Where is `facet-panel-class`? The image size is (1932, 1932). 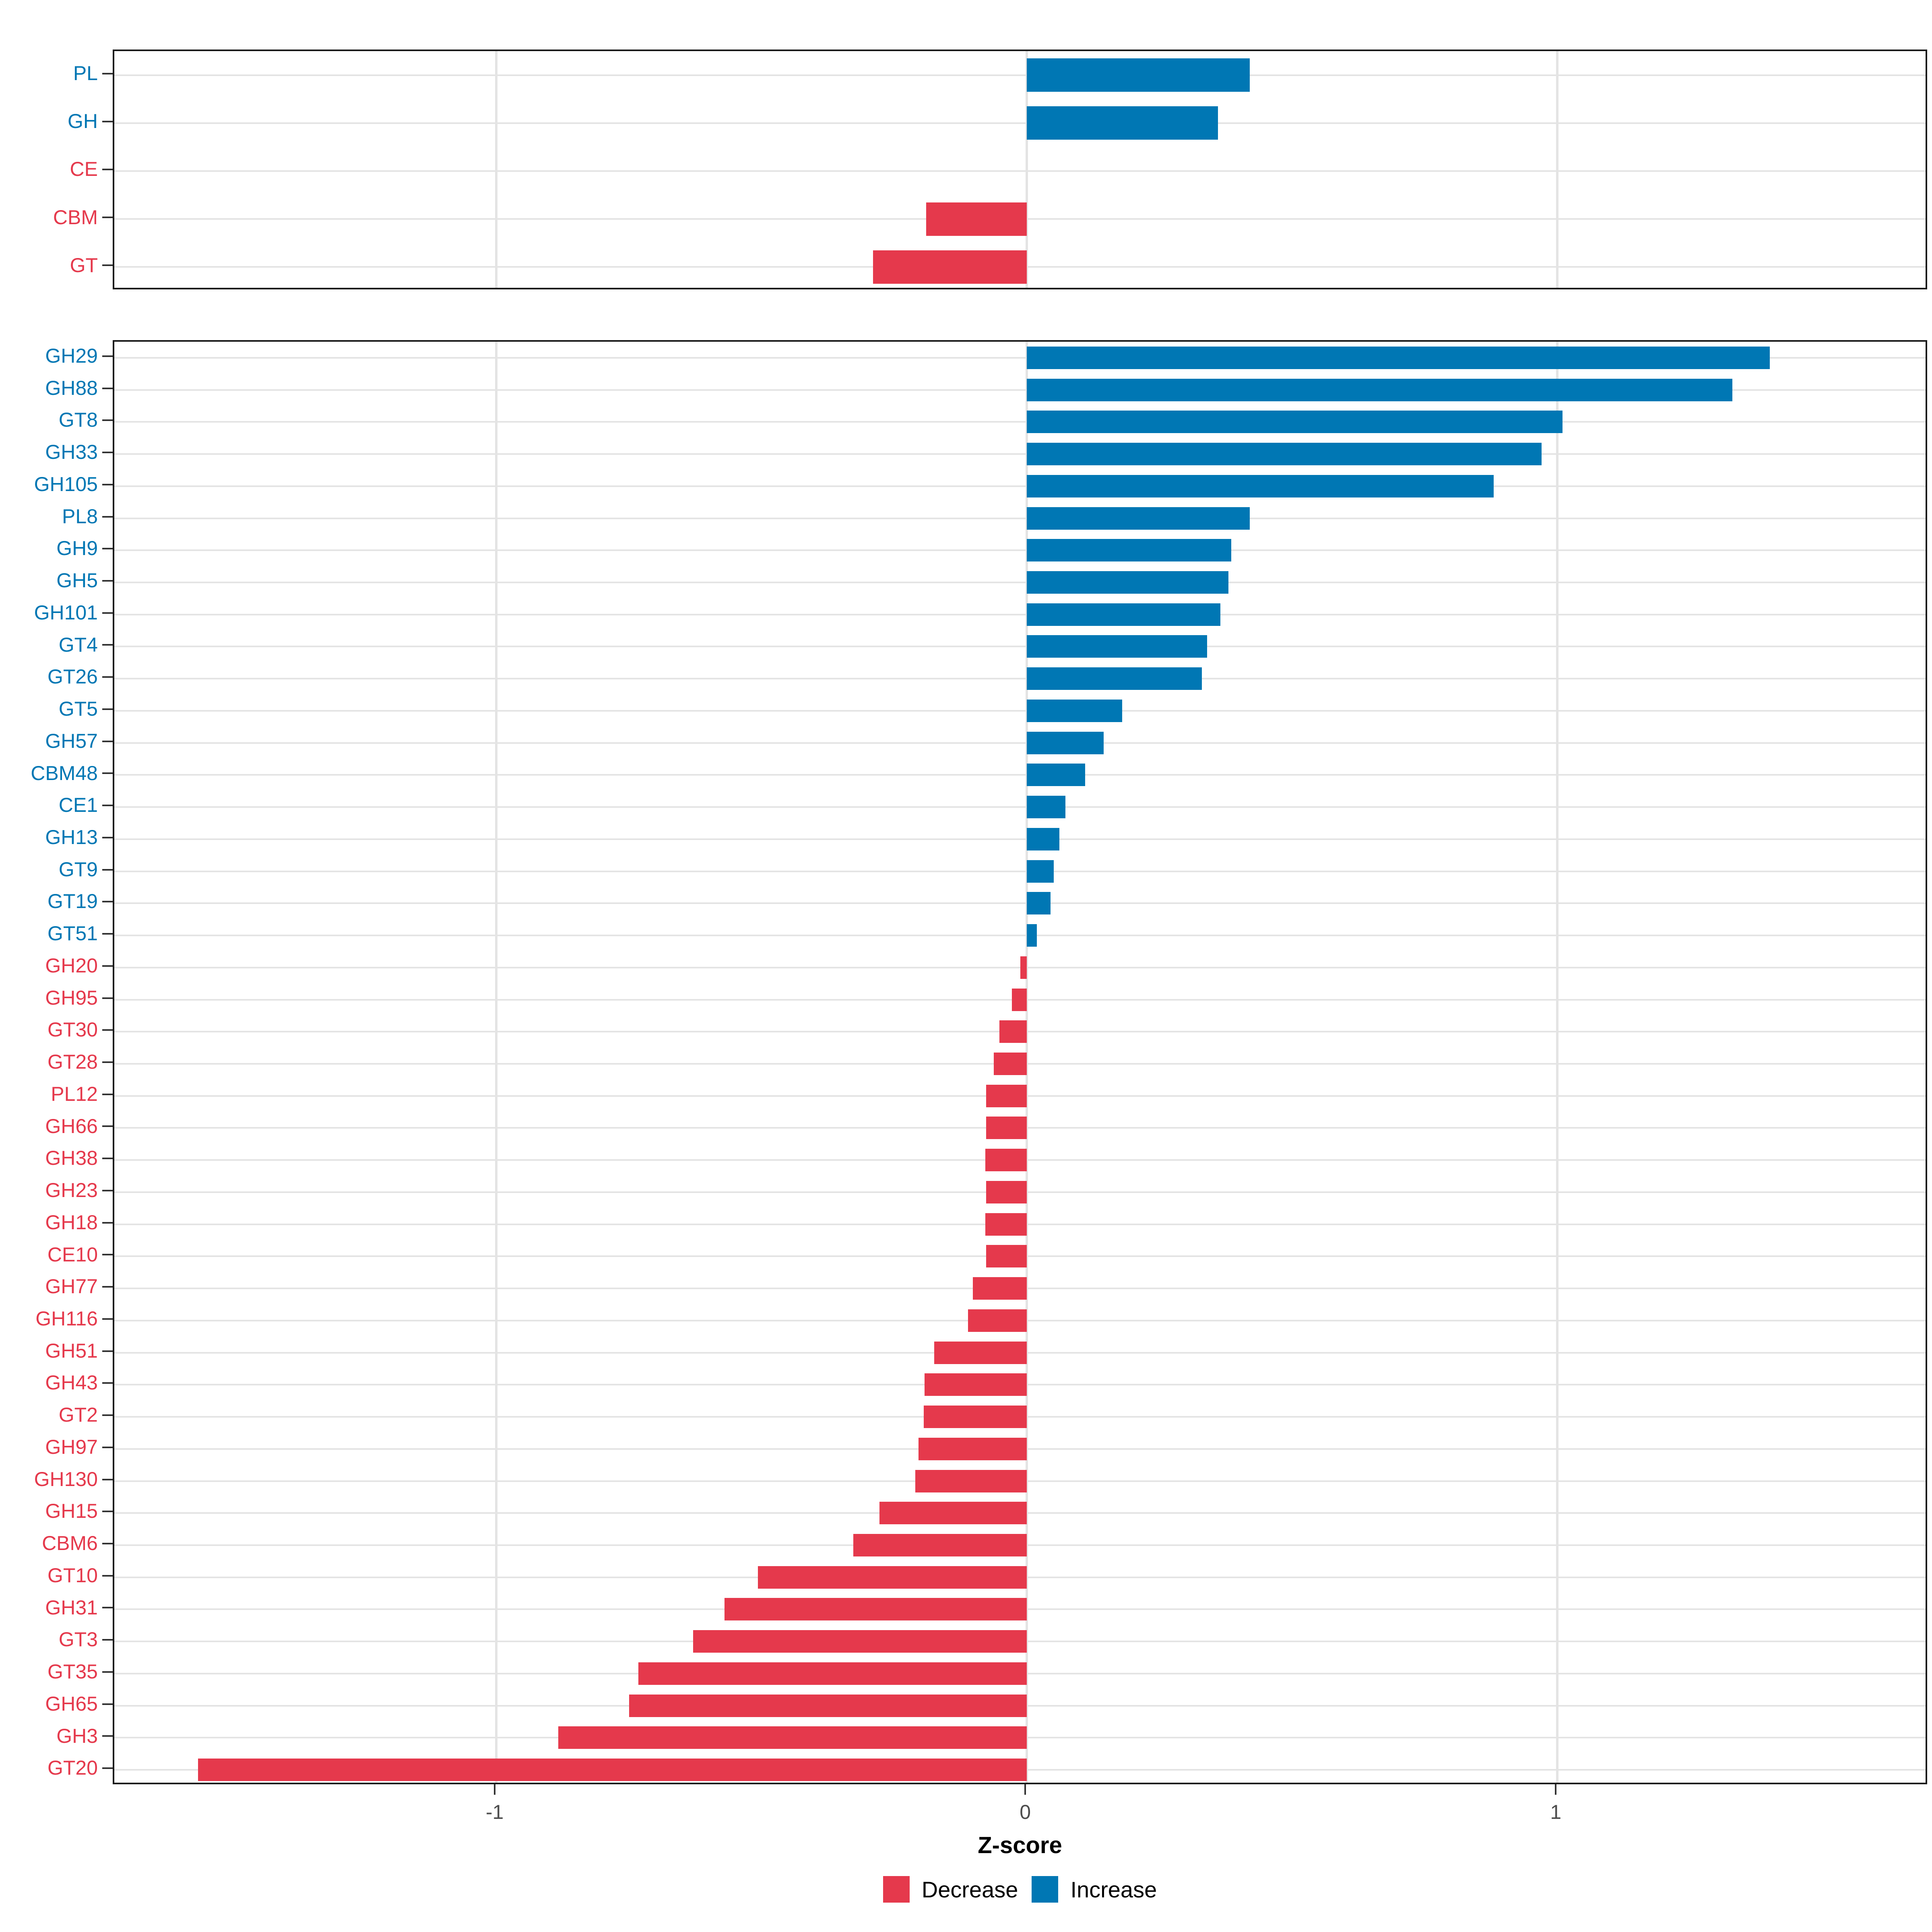
facet-panel-class is located at coordinates (1020, 169).